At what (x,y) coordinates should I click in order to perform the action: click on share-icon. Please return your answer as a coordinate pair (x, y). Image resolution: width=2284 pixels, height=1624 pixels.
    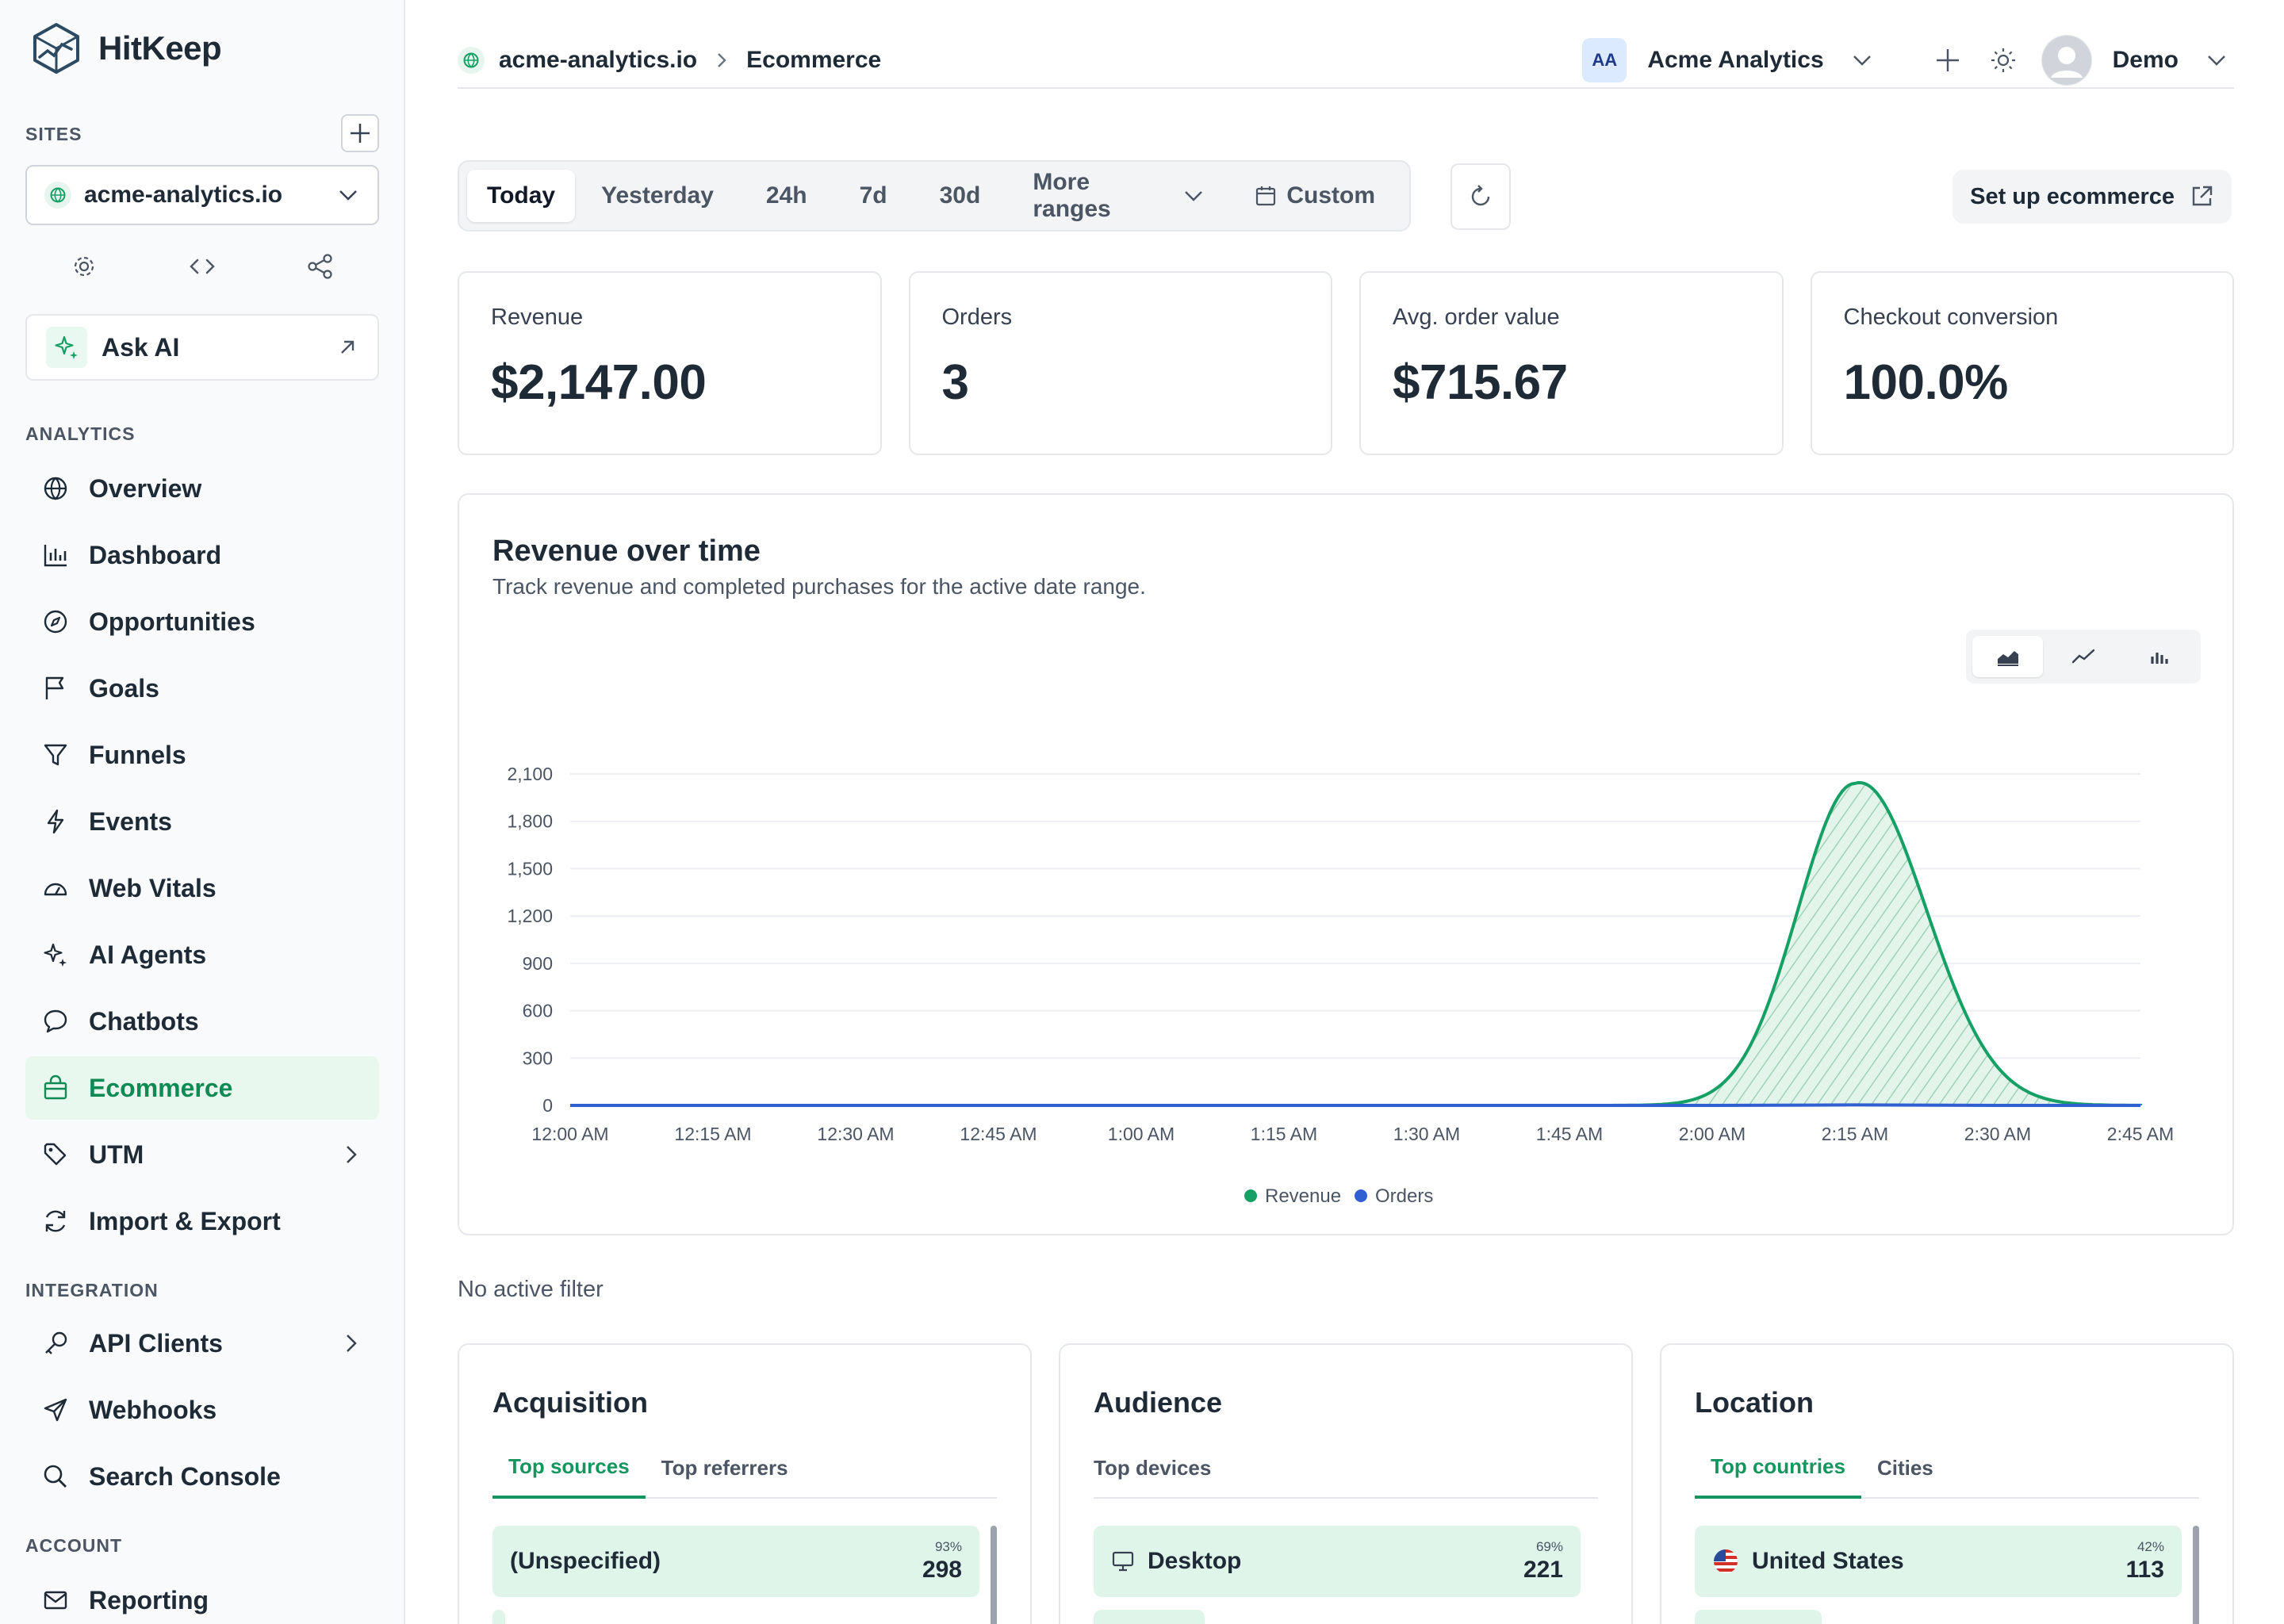
    Looking at the image, I should click on (320, 266).